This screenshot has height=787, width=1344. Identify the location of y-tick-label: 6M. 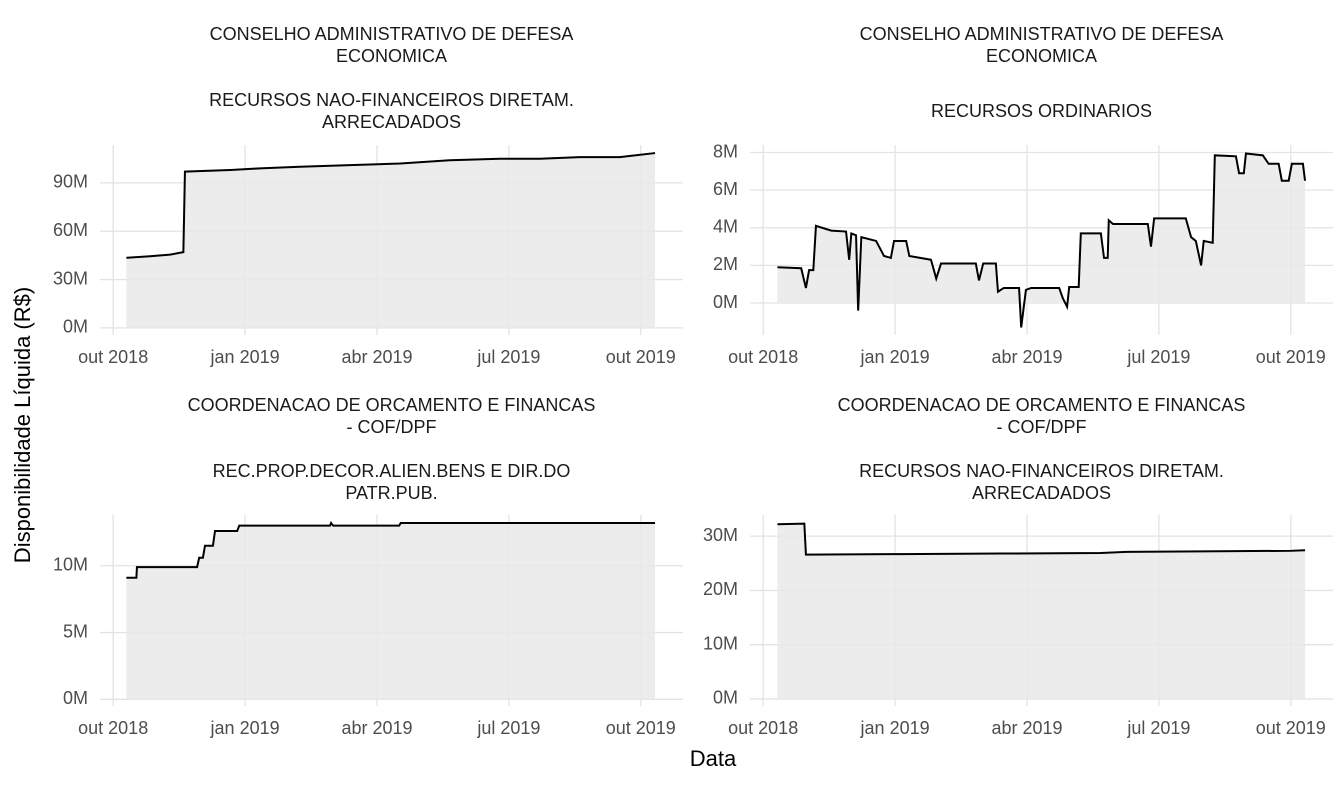
(725, 189).